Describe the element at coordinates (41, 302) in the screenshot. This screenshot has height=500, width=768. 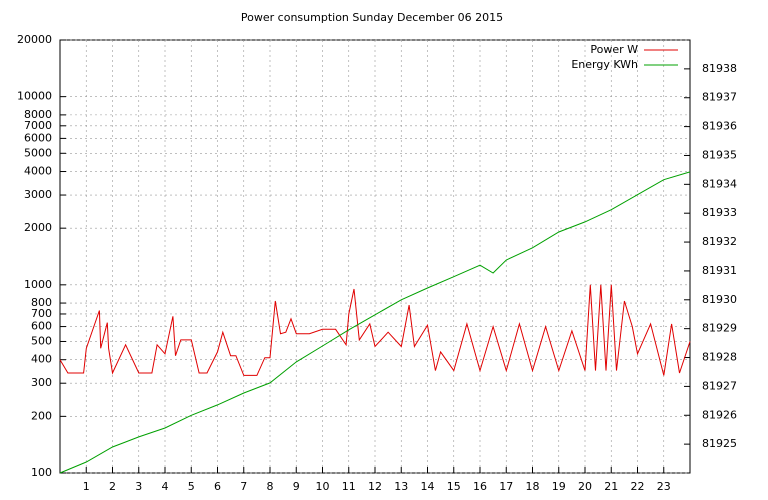
I see `y-tick-label: 800` at that location.